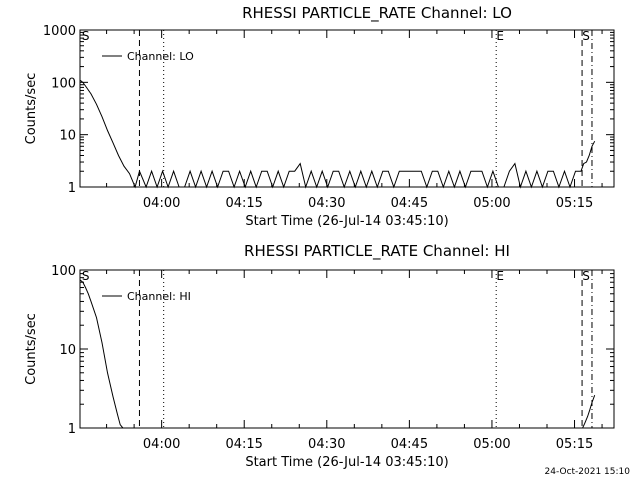 The width and height of the screenshot is (640, 480). What do you see at coordinates (160, 56) in the screenshot?
I see `legend-label: Channel: LO` at bounding box center [160, 56].